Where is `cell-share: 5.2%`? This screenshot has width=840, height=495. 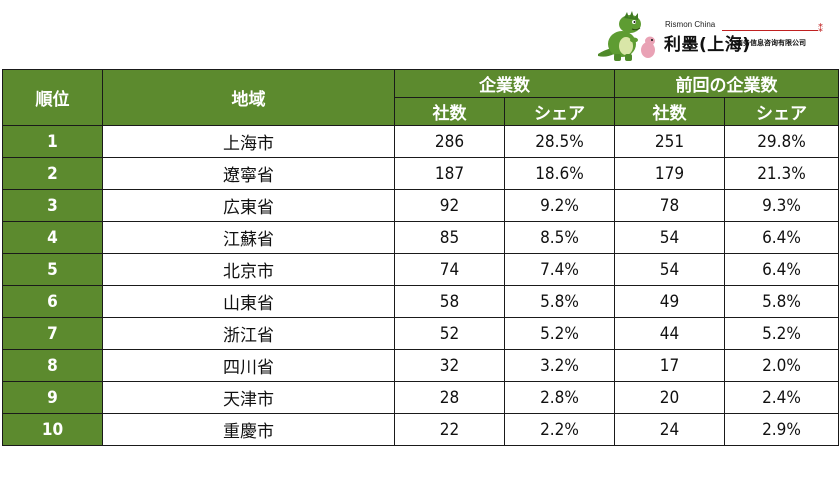
cell-share: 5.2% is located at coordinates (559, 333).